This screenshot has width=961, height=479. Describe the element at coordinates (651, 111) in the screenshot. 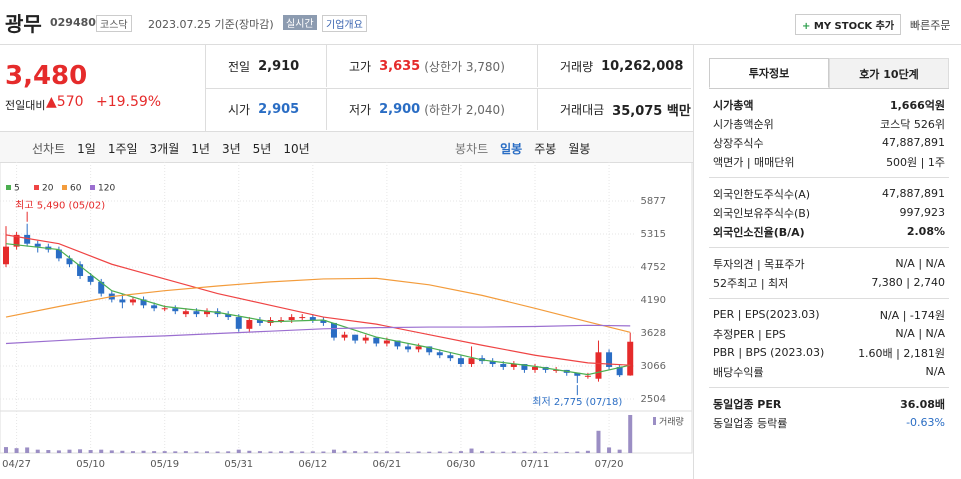

I see `quote-value: 35,075 백만` at that location.